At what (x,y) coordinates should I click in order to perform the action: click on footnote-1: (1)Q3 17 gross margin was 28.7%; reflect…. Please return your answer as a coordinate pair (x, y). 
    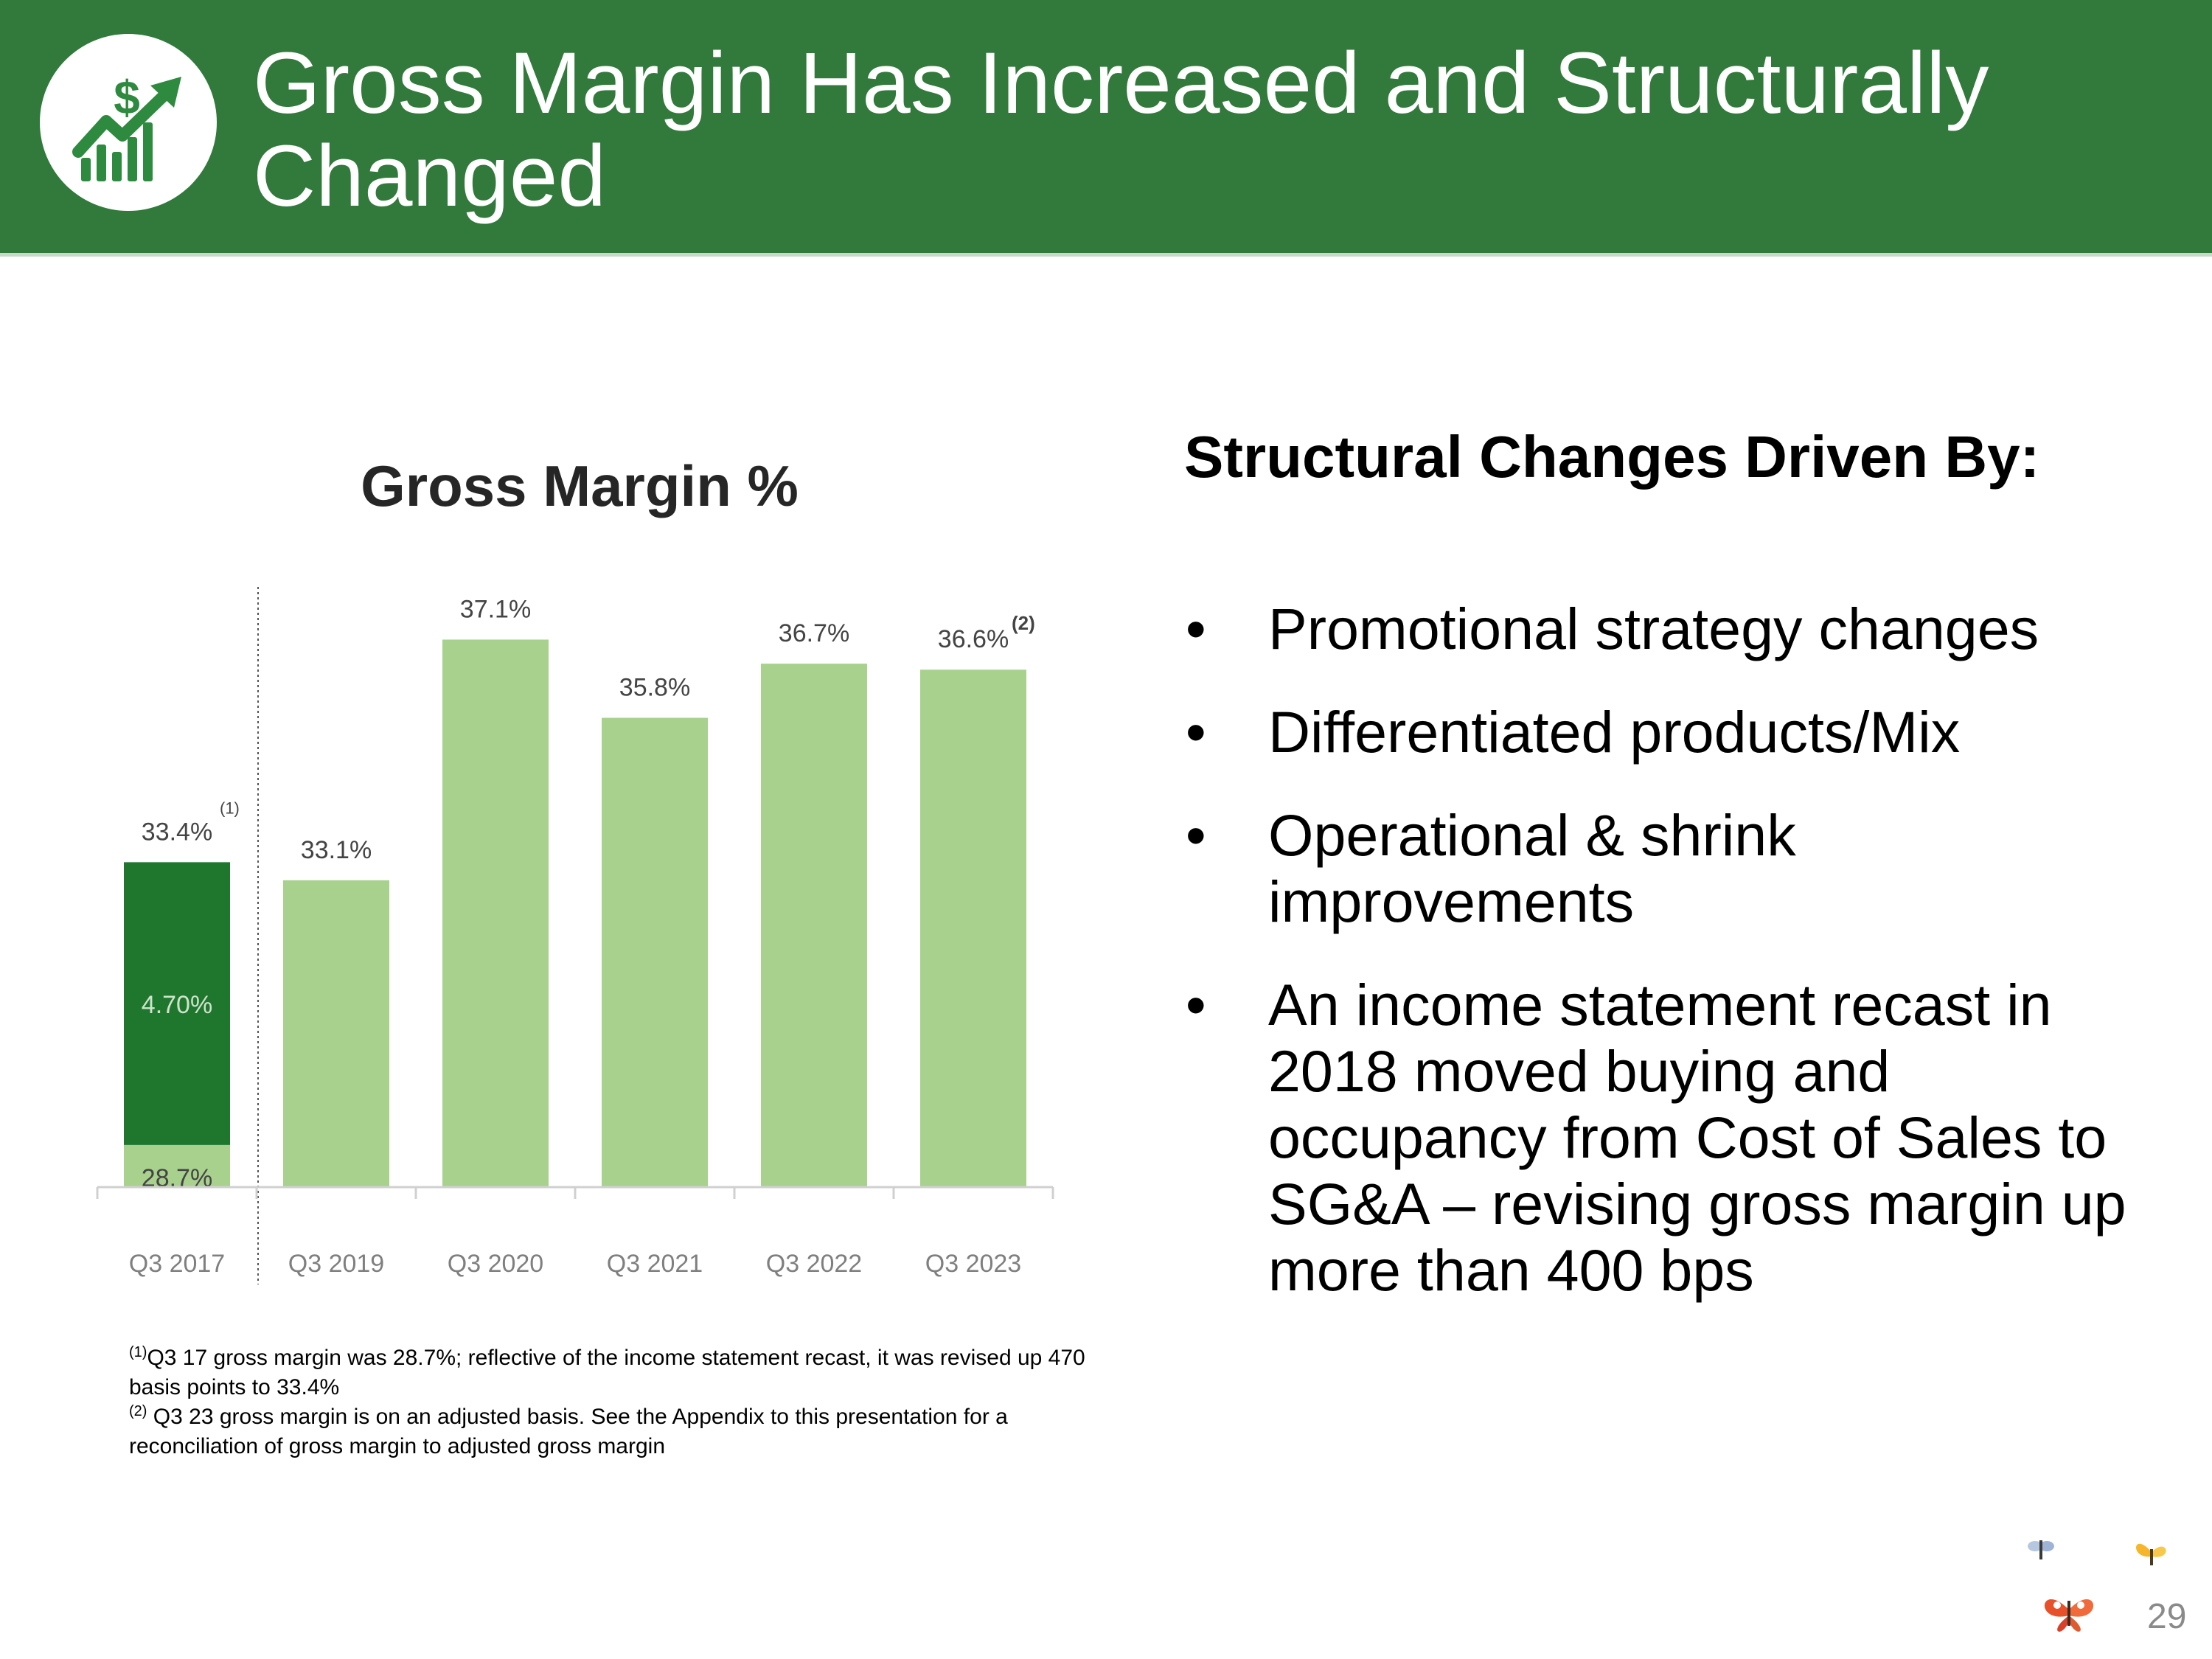
    Looking at the image, I should click on (608, 1372).